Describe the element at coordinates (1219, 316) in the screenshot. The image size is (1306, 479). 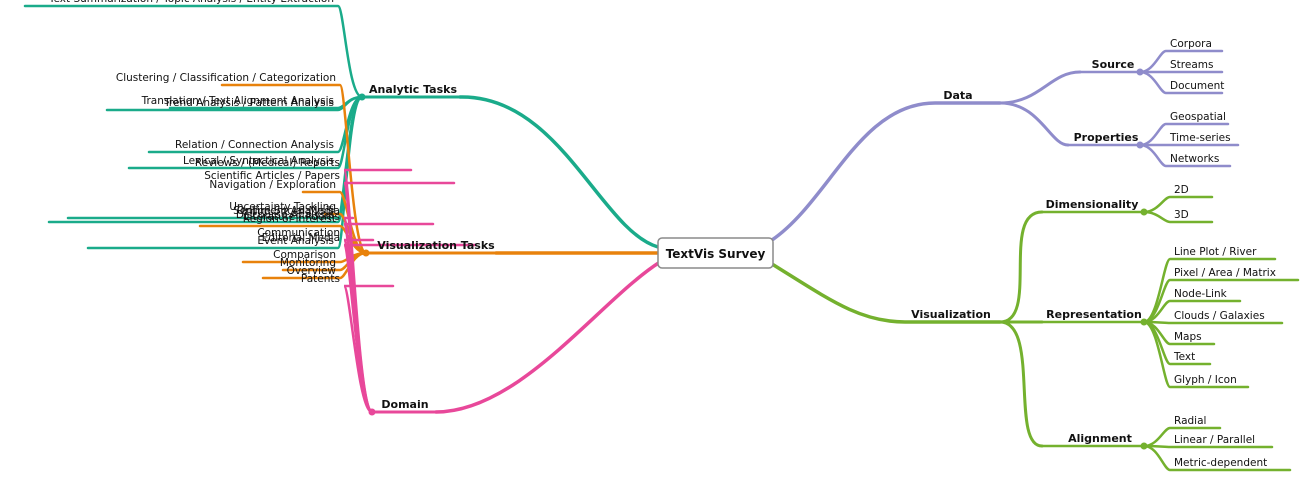
I see `leaf-label-visualization: Clouds / Galaxies` at that location.